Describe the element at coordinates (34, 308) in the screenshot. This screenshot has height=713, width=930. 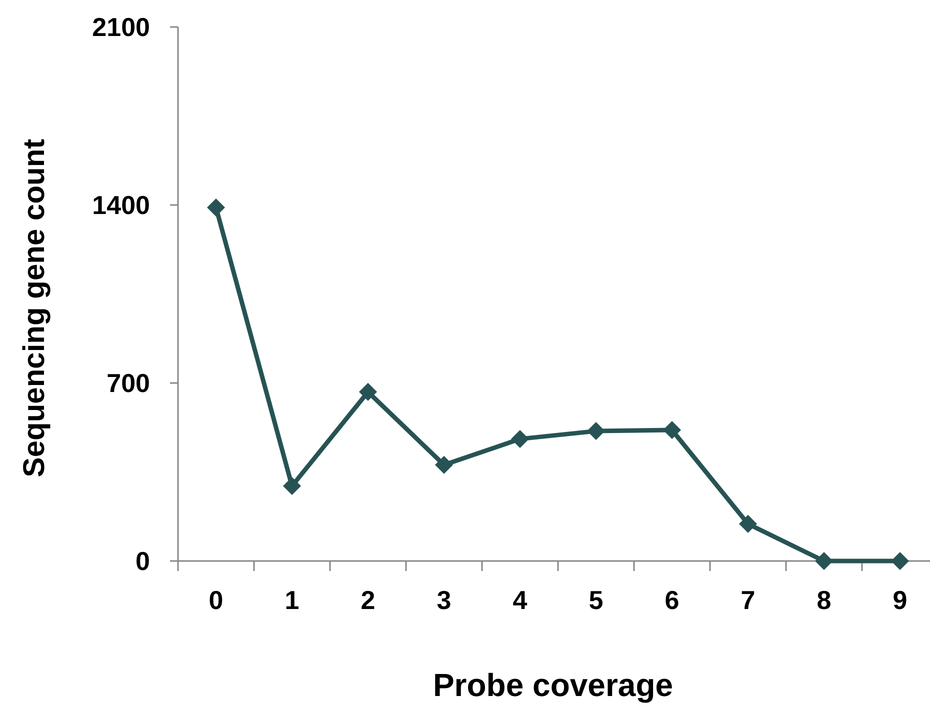
I see `y-axis-title: Sequencing gene count` at that location.